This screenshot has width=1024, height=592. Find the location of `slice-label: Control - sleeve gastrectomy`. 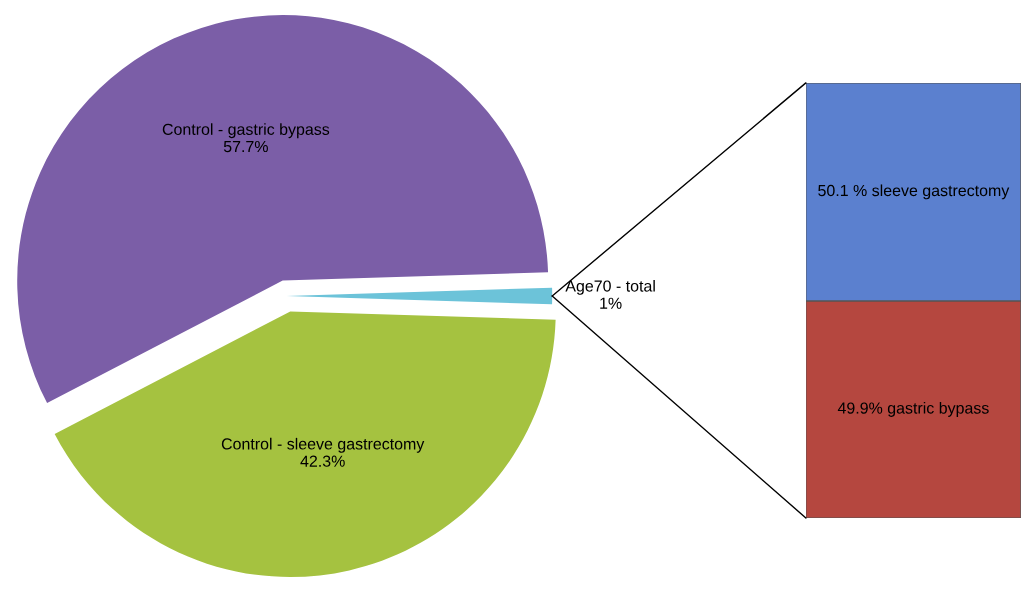

slice-label: Control - sleeve gastrectomy is located at coordinates (323, 445).